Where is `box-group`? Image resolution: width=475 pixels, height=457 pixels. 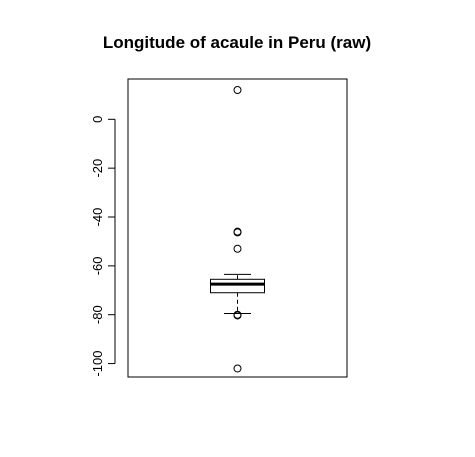 box-group is located at coordinates (237, 293).